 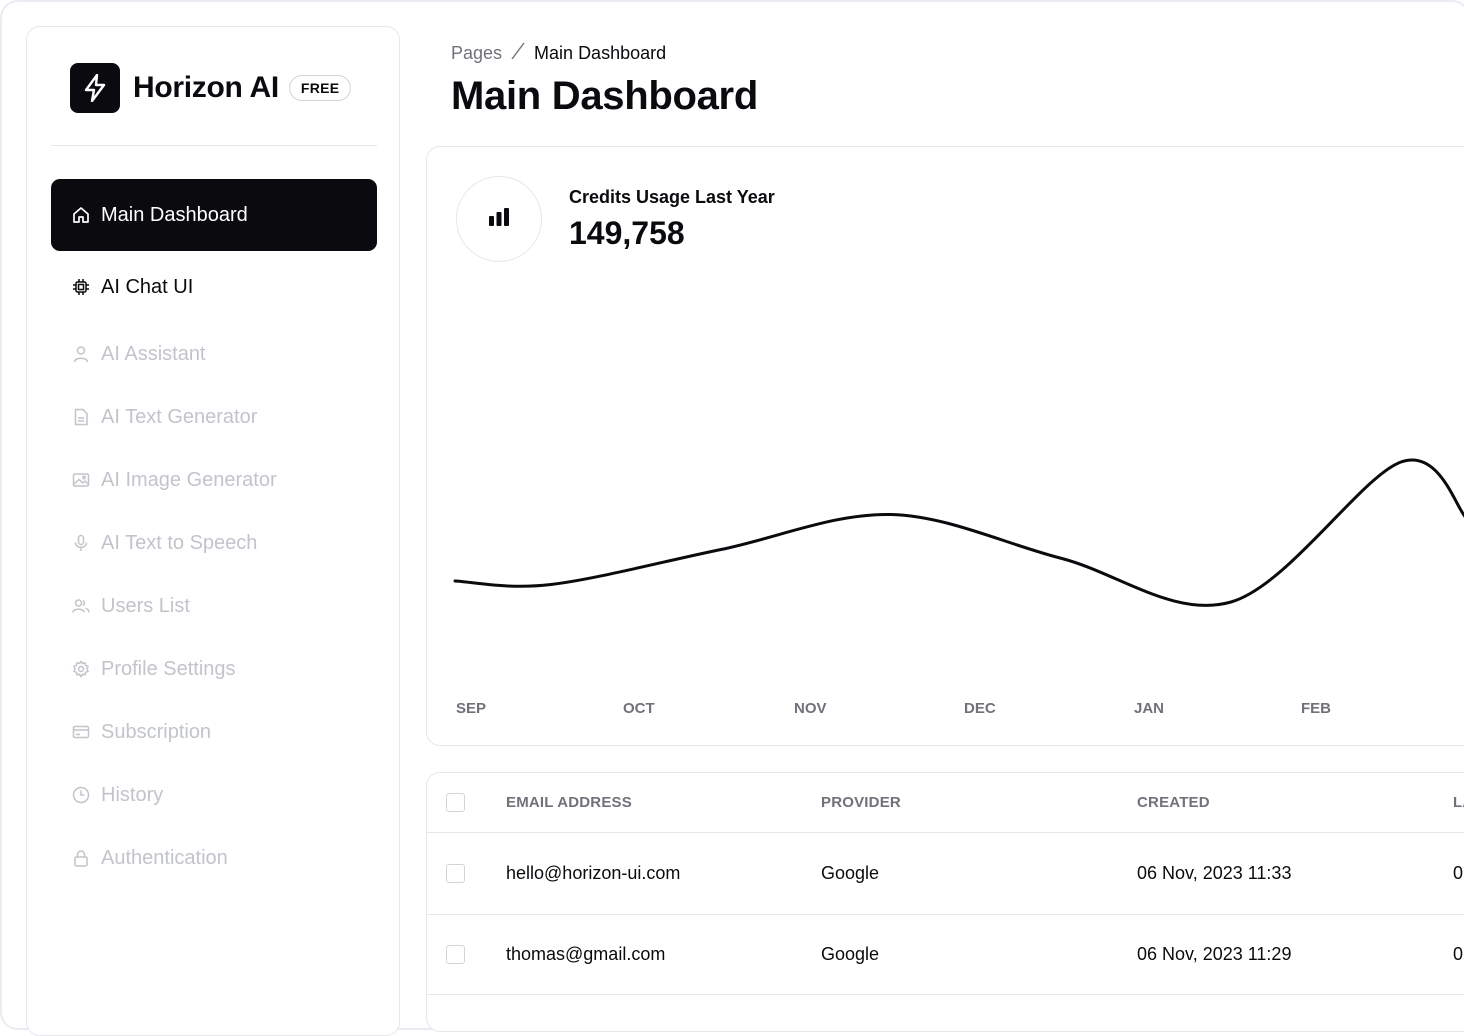 What do you see at coordinates (81, 795) in the screenshot?
I see `clock-icon` at bounding box center [81, 795].